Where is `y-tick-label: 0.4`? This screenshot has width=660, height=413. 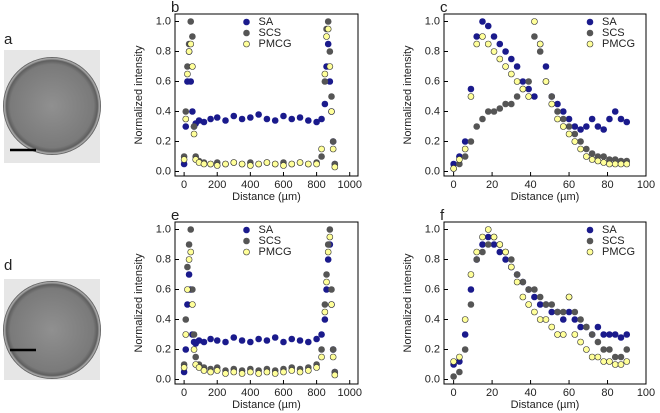
y-tick-label: 0.4 is located at coordinates (432, 111).